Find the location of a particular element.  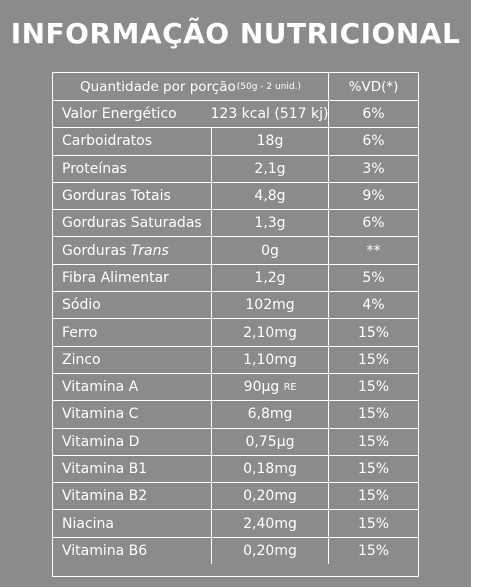

nutrient-name: Ferro is located at coordinates (80, 332).